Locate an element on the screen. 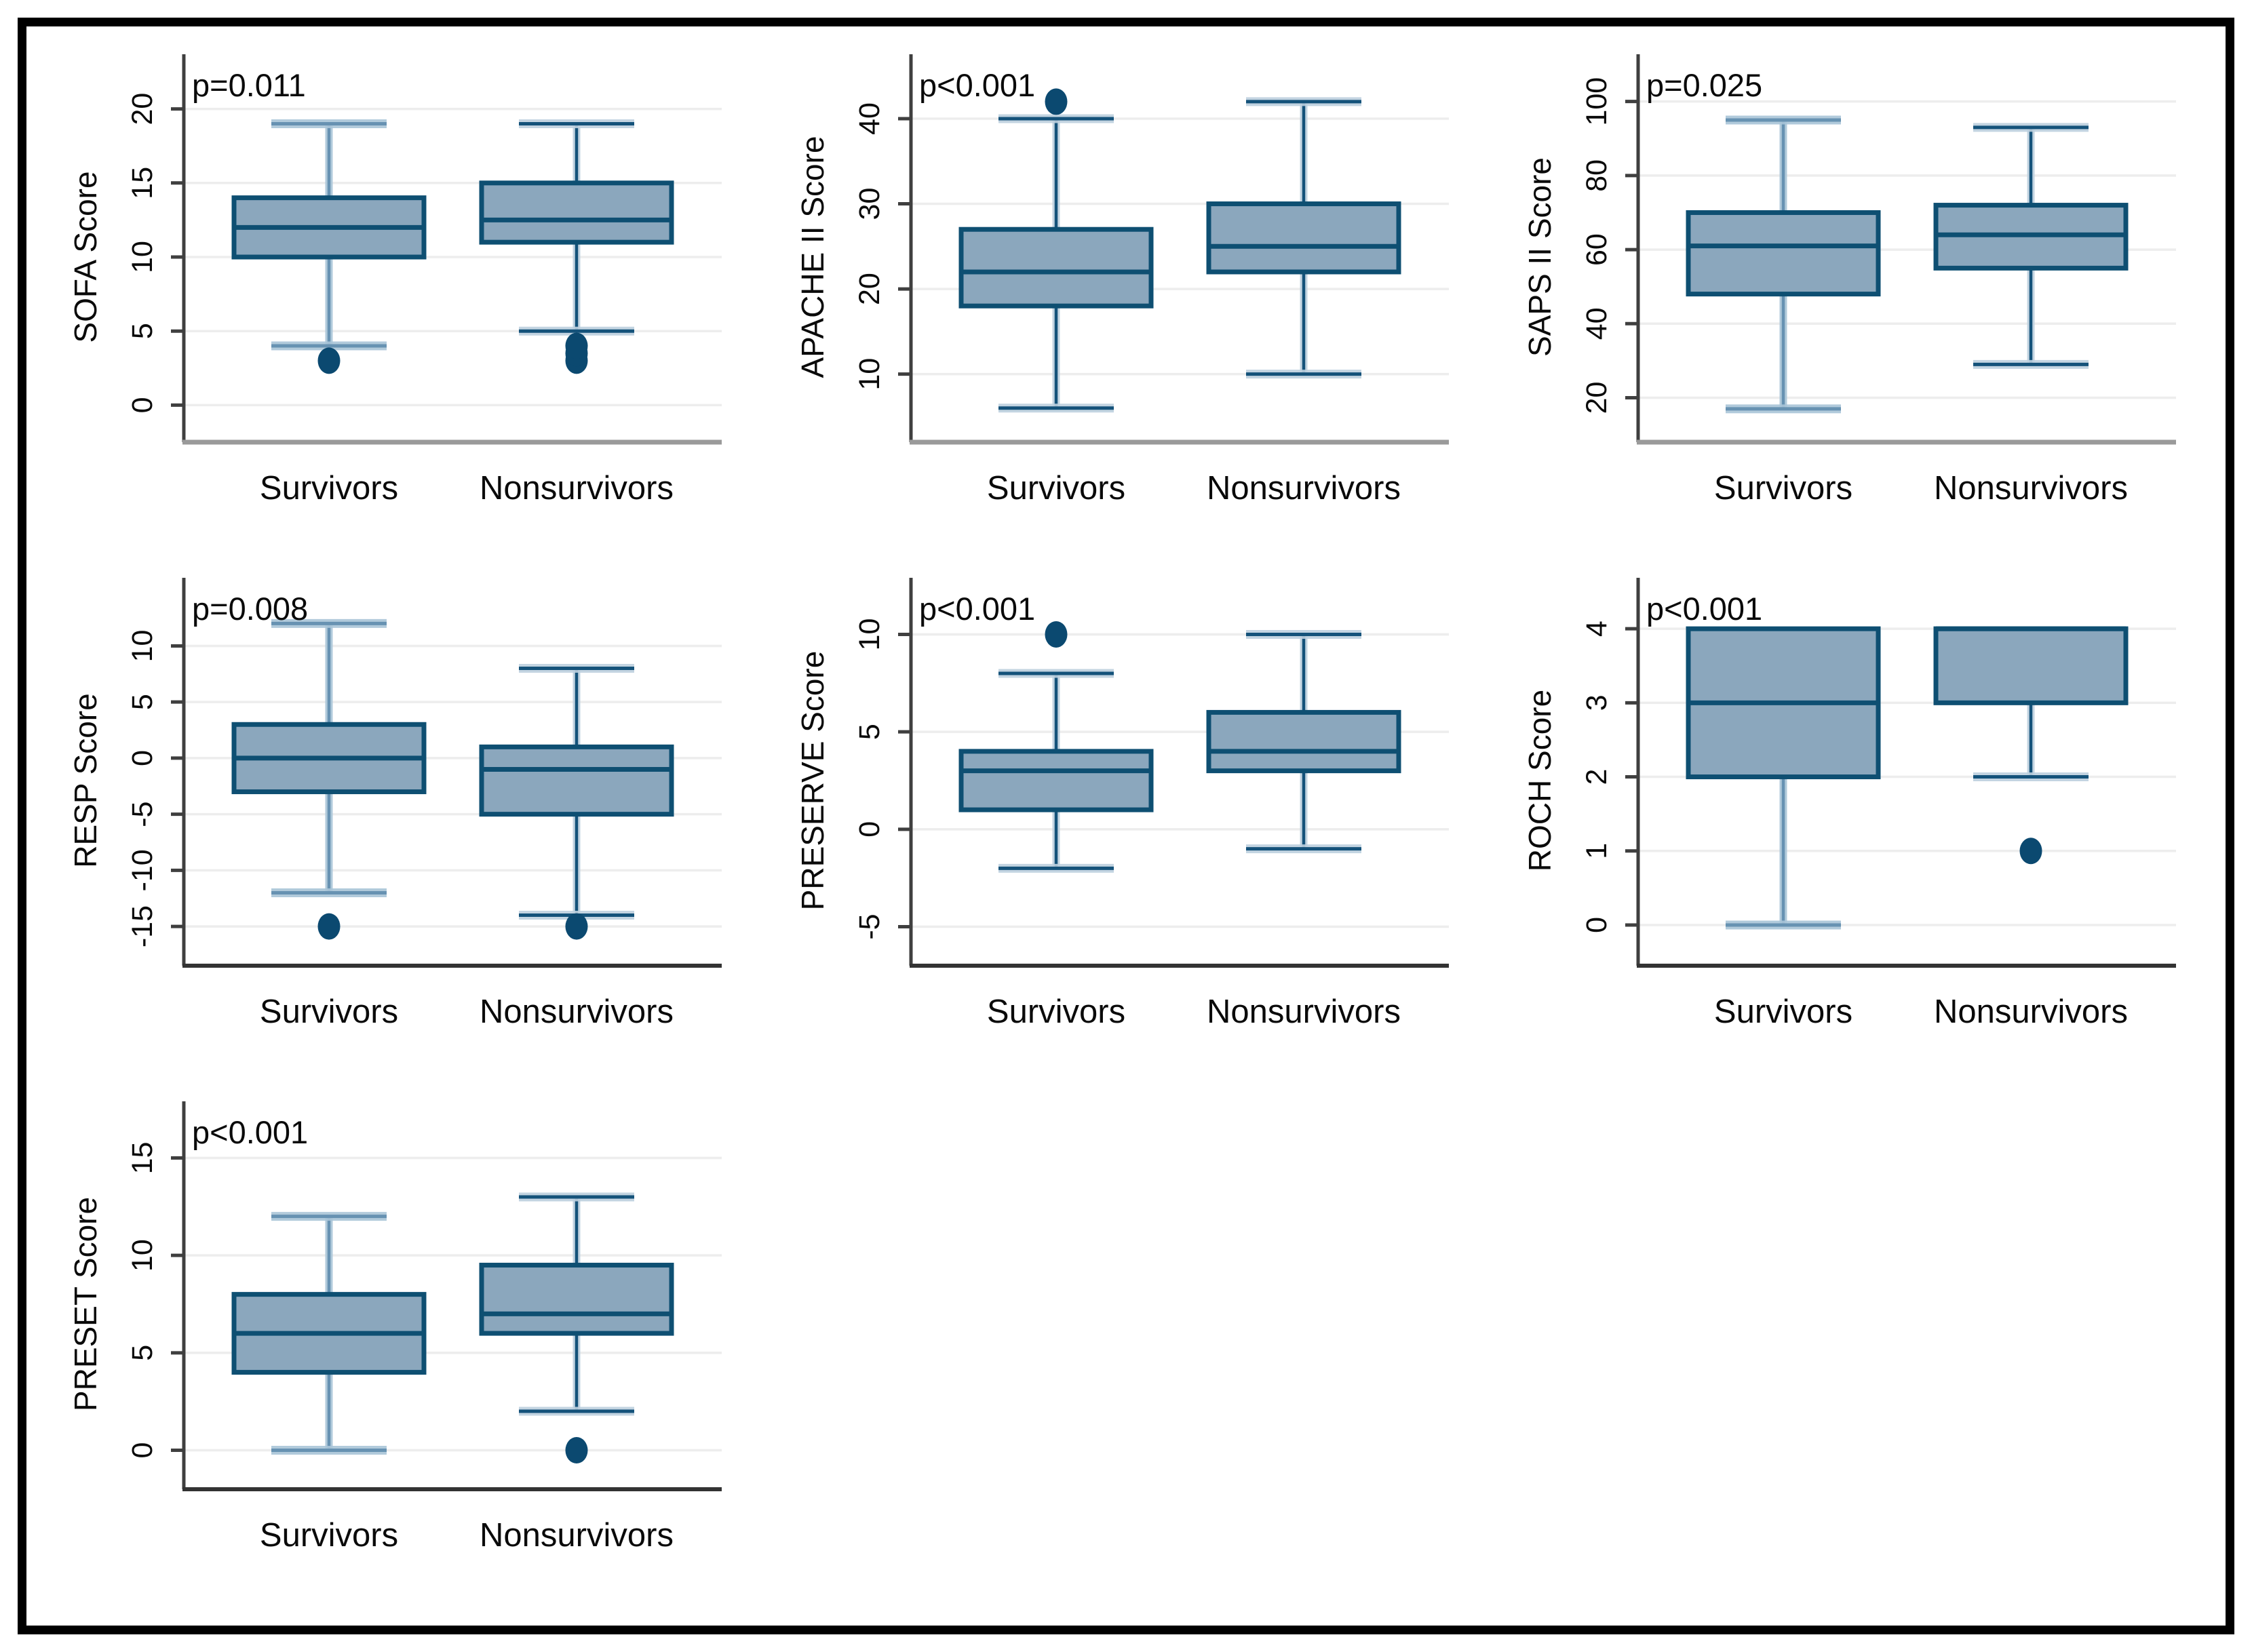 This screenshot has height=1652, width=2252. y-tick-label: -10 is located at coordinates (142, 870).